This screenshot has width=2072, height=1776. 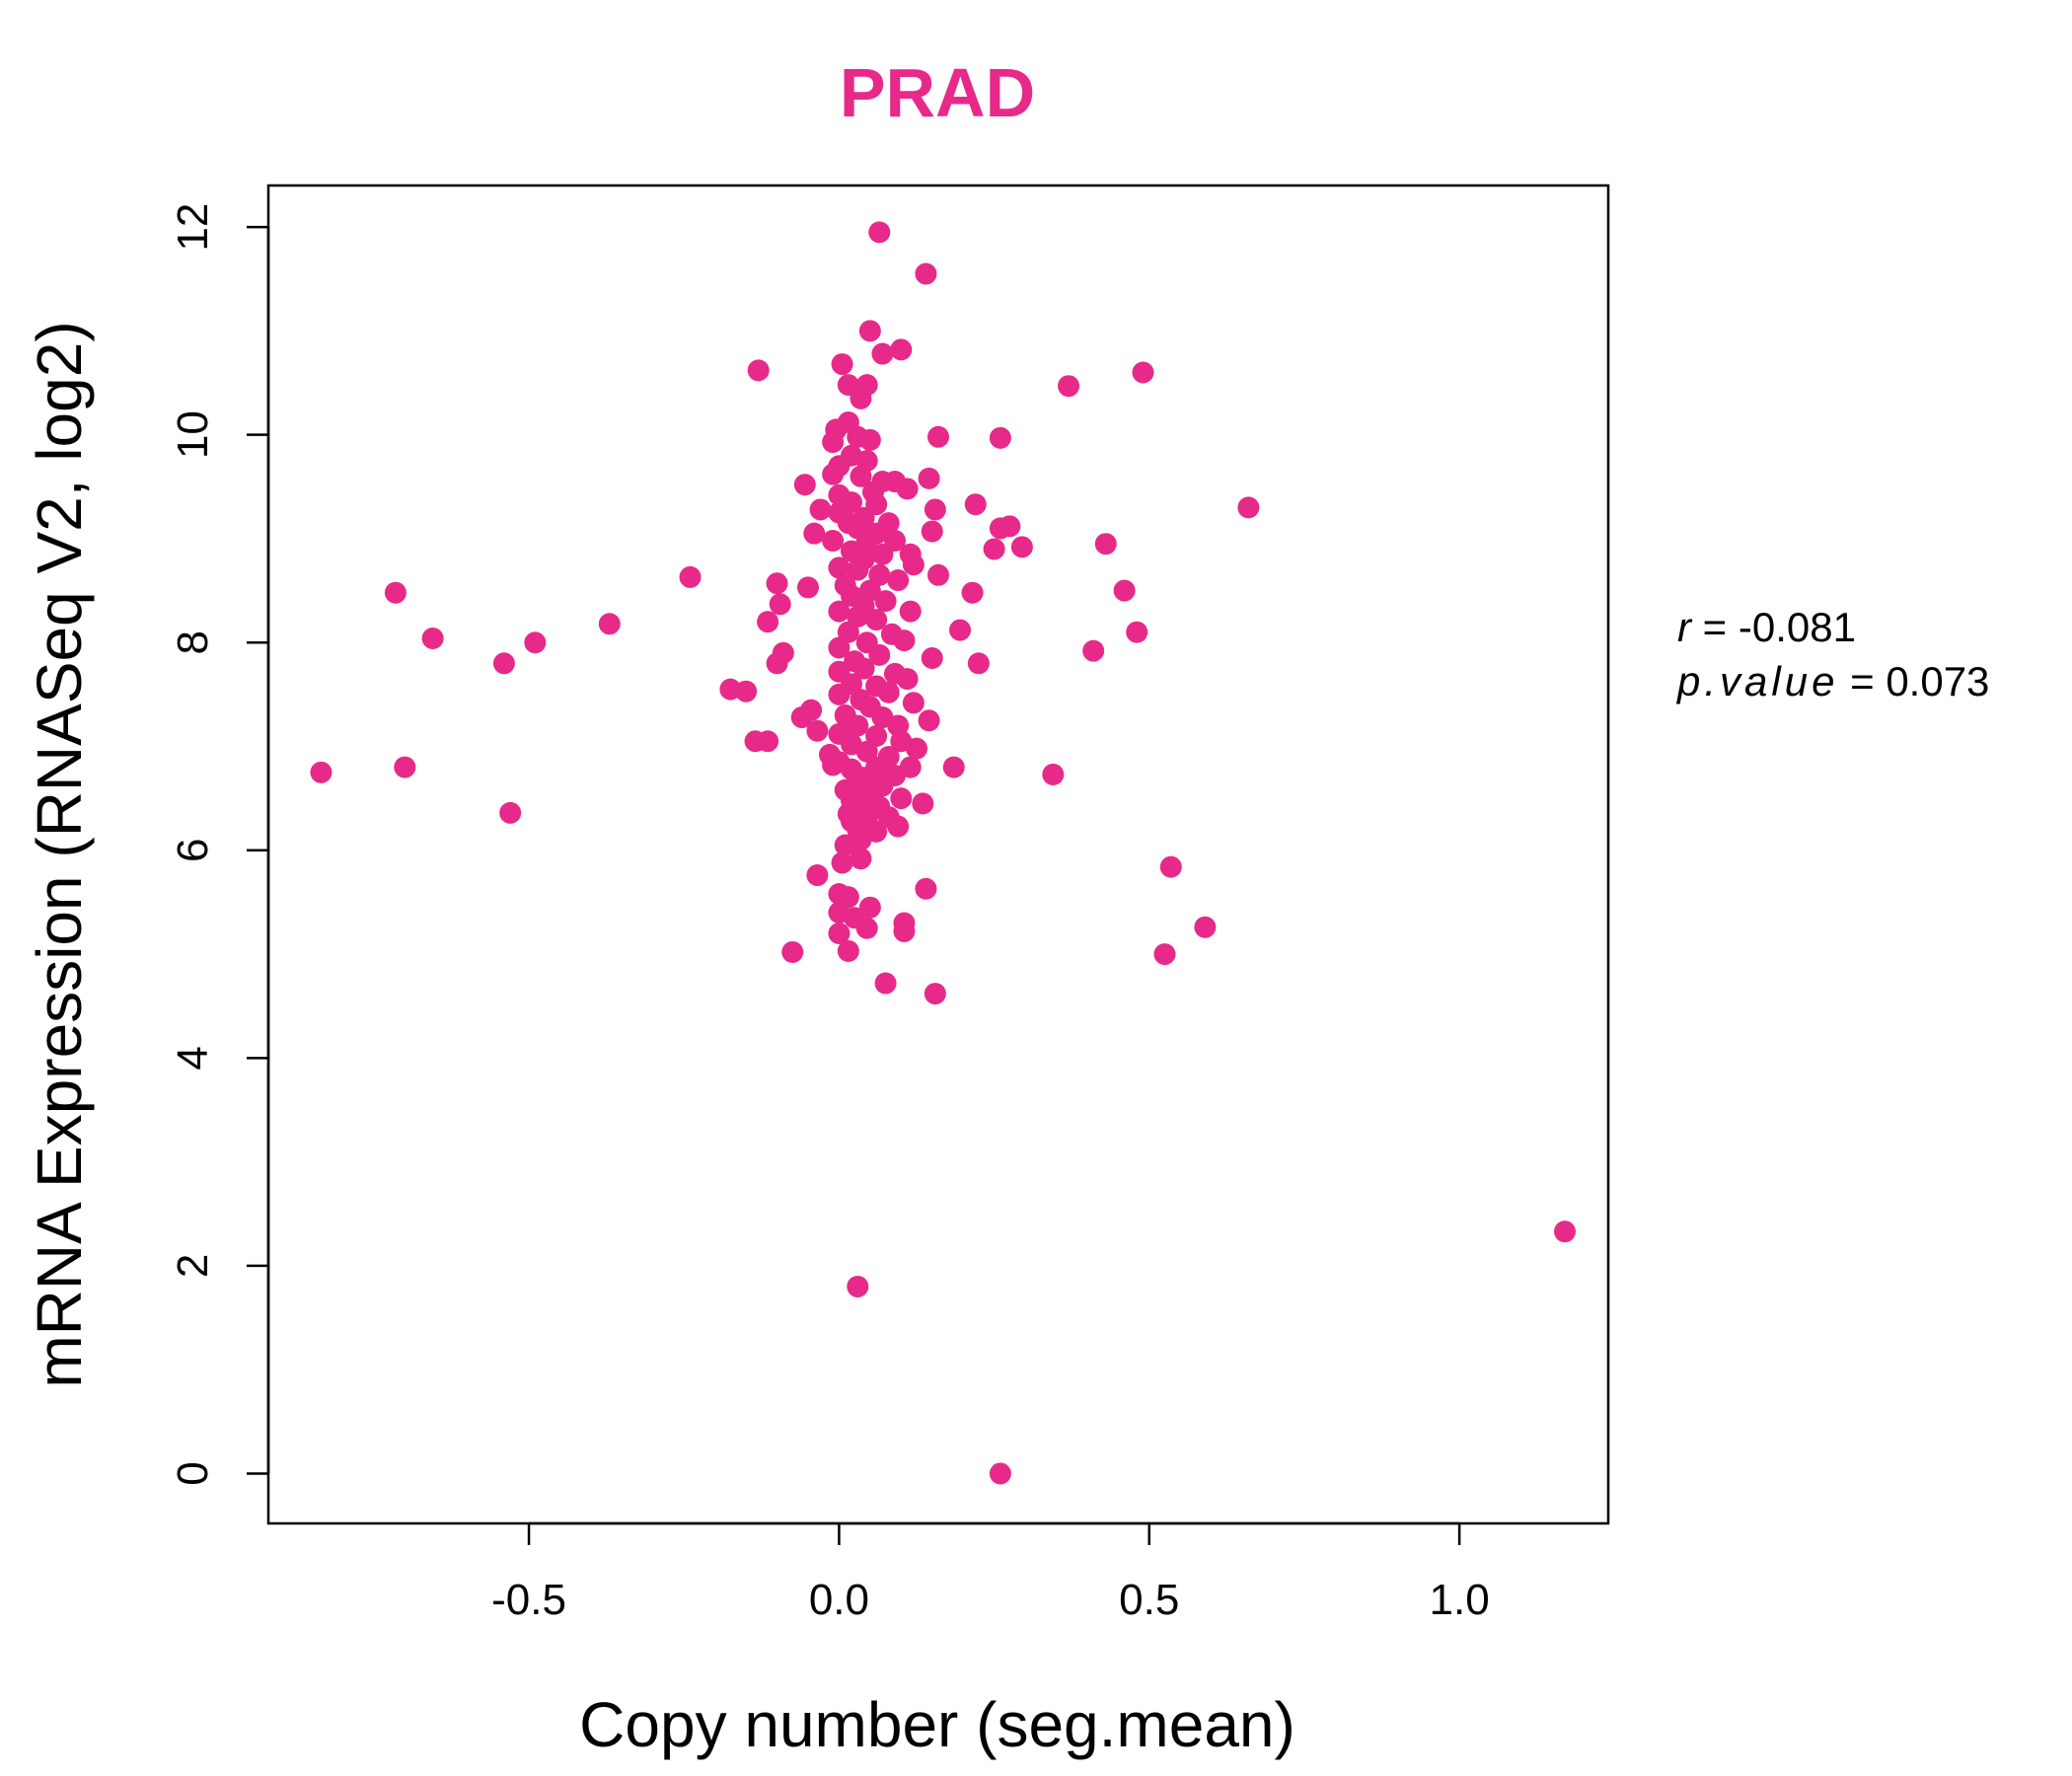 I want to click on y-tick-label: 12, so click(x=193, y=228).